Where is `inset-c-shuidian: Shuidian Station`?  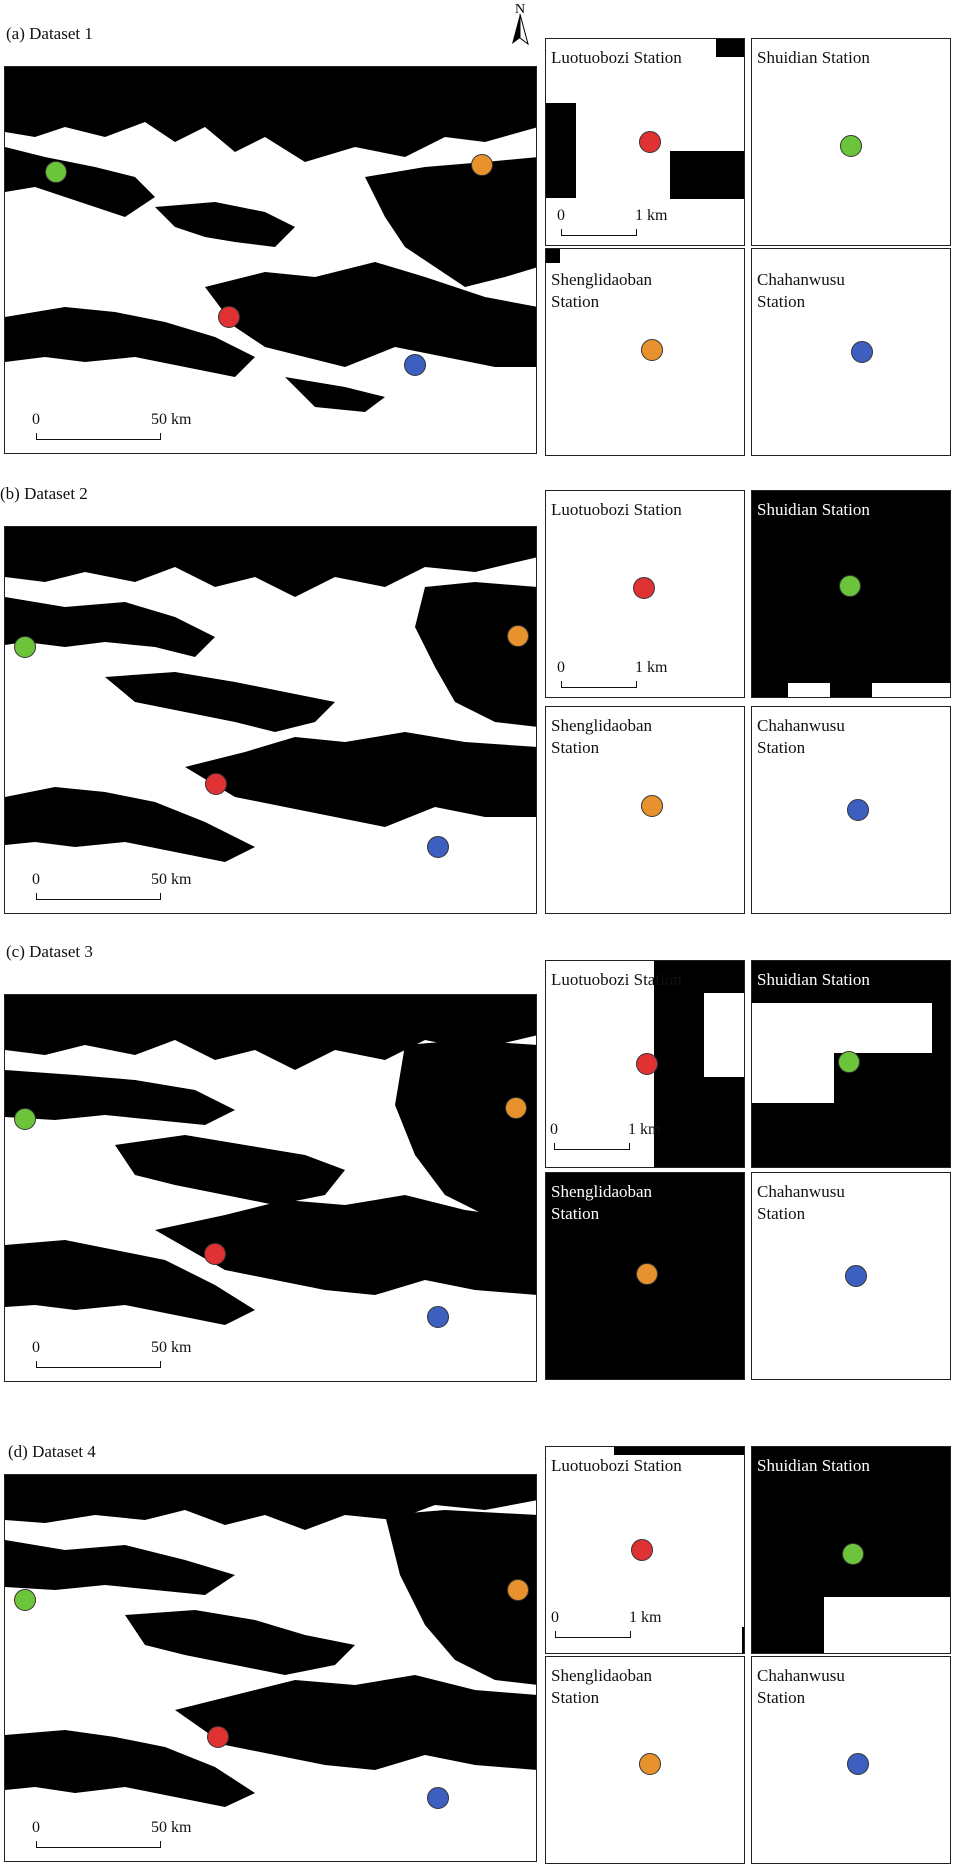 inset-c-shuidian: Shuidian Station is located at coordinates (851, 1064).